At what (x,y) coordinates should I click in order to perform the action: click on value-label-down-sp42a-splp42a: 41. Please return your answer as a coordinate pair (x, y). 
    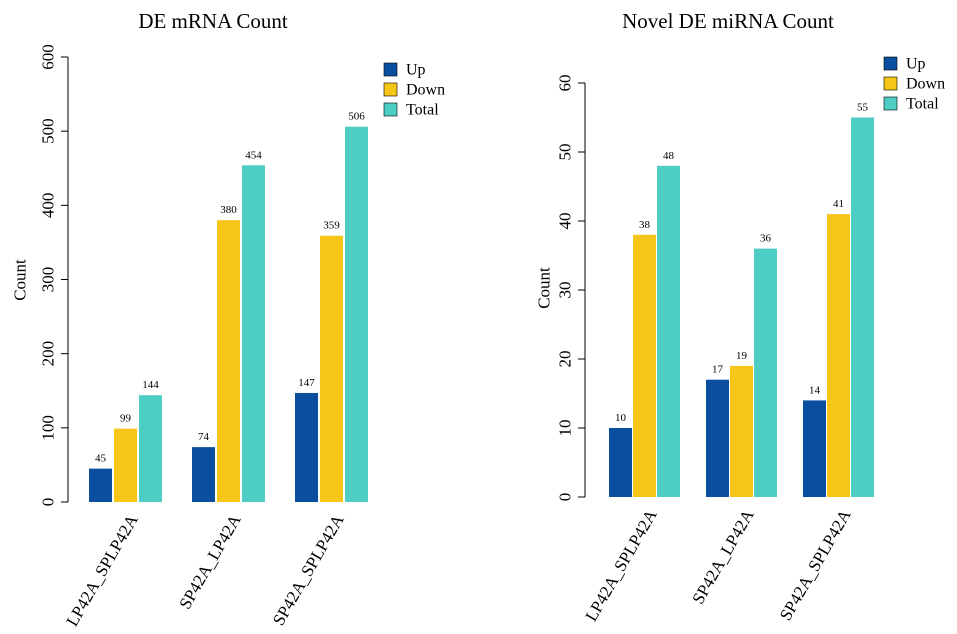
    Looking at the image, I should click on (838, 204).